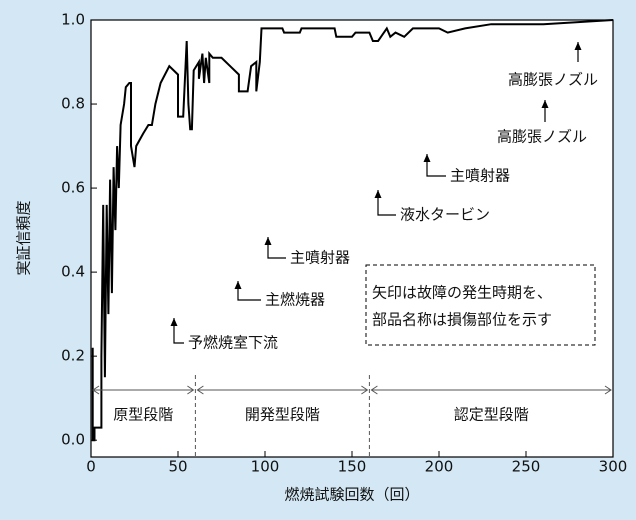 This screenshot has width=636, height=520. What do you see at coordinates (24, 237) in the screenshot?
I see `y-axis-label: 実証信頼度` at bounding box center [24, 237].